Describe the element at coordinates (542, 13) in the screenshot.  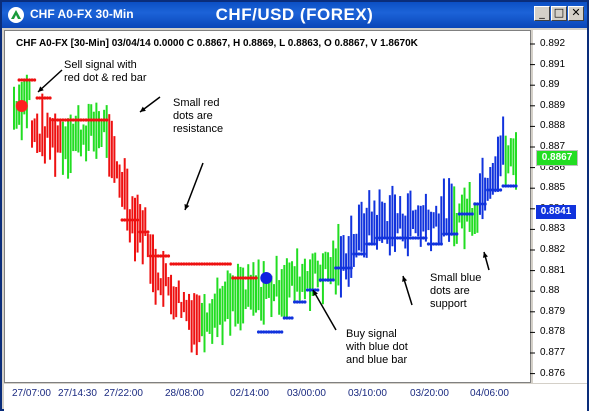
I see `minimize-button: _` at that location.